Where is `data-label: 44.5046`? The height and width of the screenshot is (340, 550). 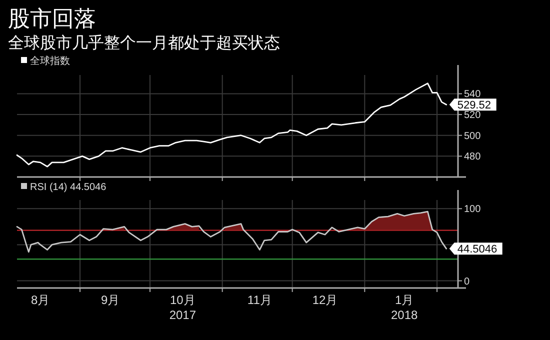
data-label: 44.5046 is located at coordinates (477, 250).